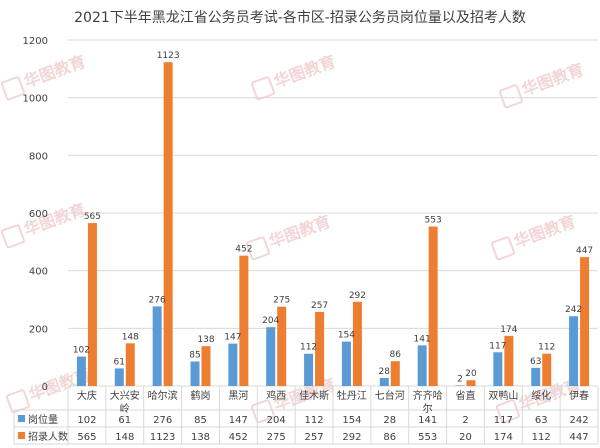 The width and height of the screenshot is (600, 448). Describe the element at coordinates (130, 337) in the screenshot. I see `data-label: 148` at that location.